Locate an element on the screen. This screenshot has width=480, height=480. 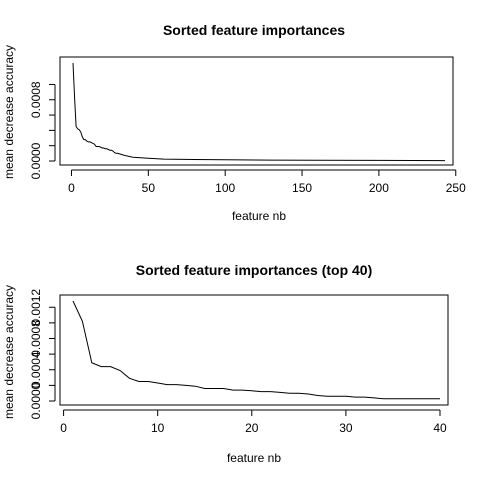
chart-title: Sorted feature importances is located at coordinates (254, 30).